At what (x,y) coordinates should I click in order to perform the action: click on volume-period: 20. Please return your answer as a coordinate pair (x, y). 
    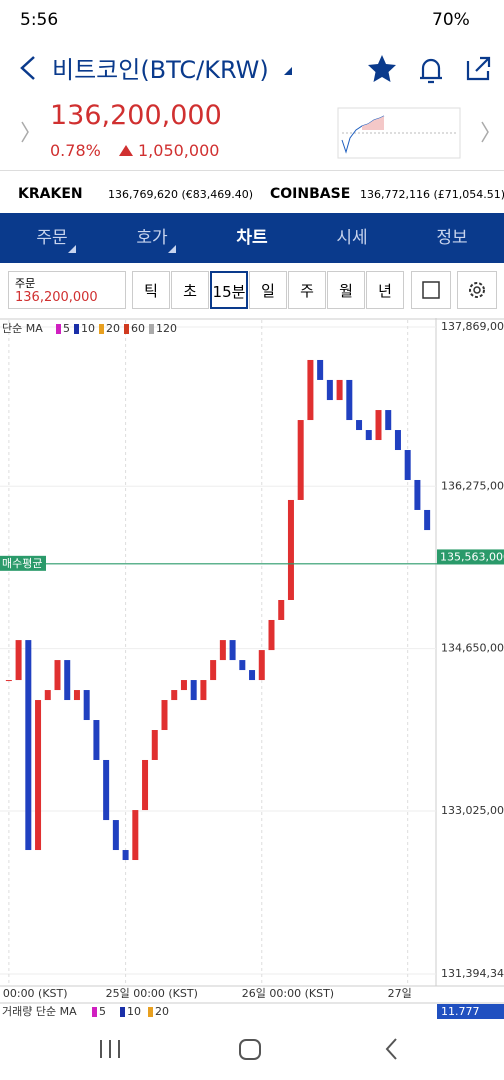
    Looking at the image, I should click on (162, 1011).